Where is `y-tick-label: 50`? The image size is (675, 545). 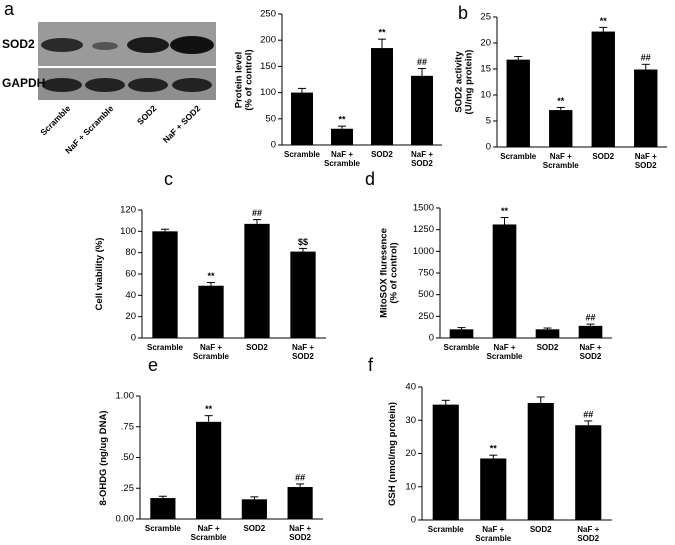 y-tick-label: 50 is located at coordinates (270, 118).